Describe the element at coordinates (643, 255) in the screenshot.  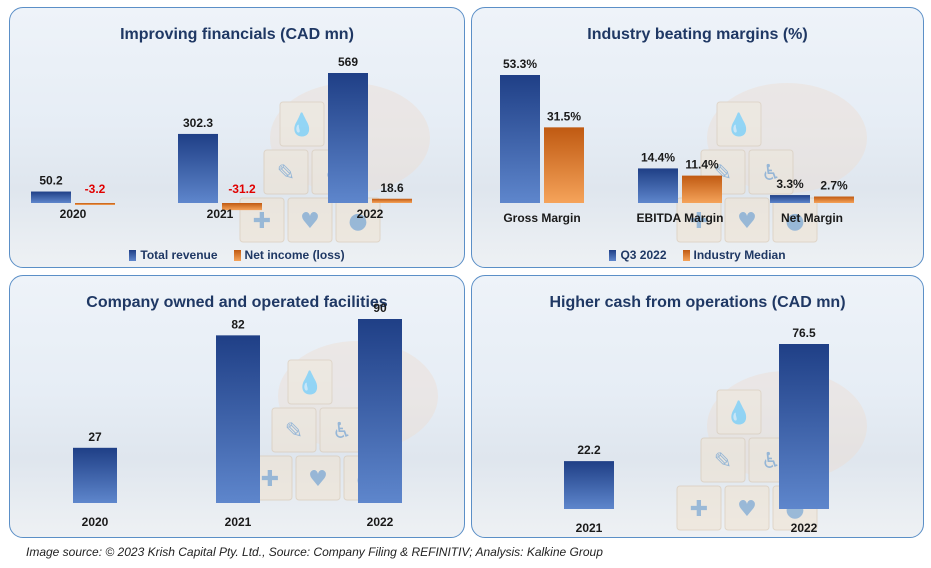
I see `legend-label: Q3 2022` at that location.